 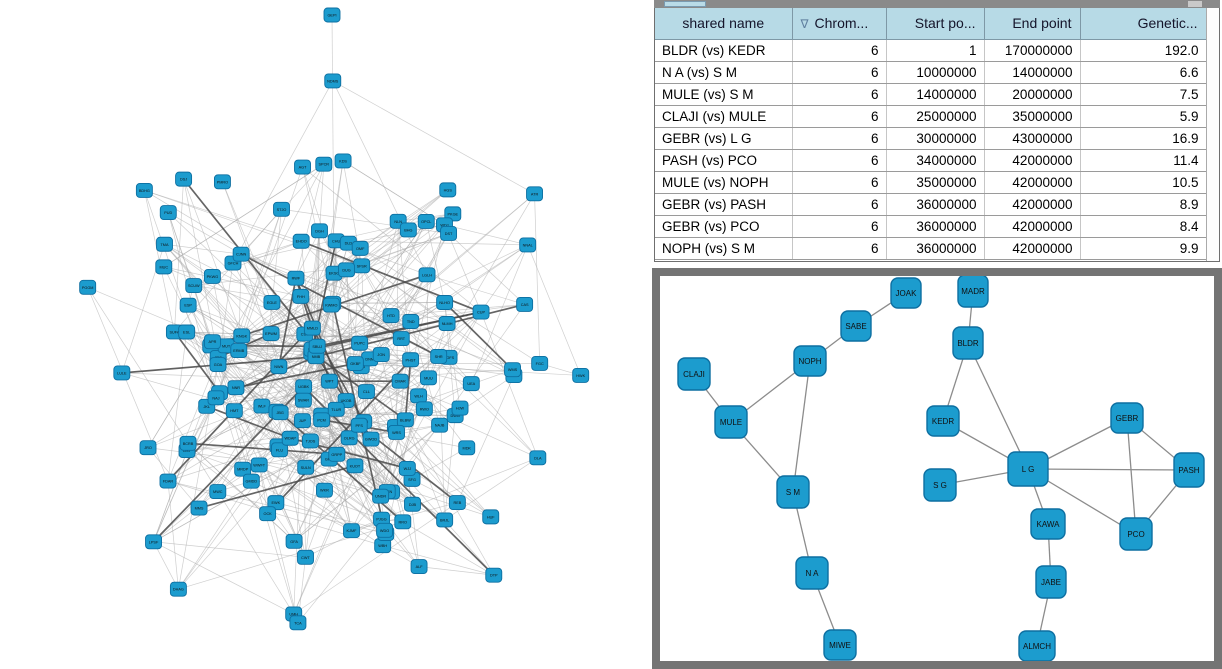 I want to click on network-node: UEA, so click(x=471, y=384).